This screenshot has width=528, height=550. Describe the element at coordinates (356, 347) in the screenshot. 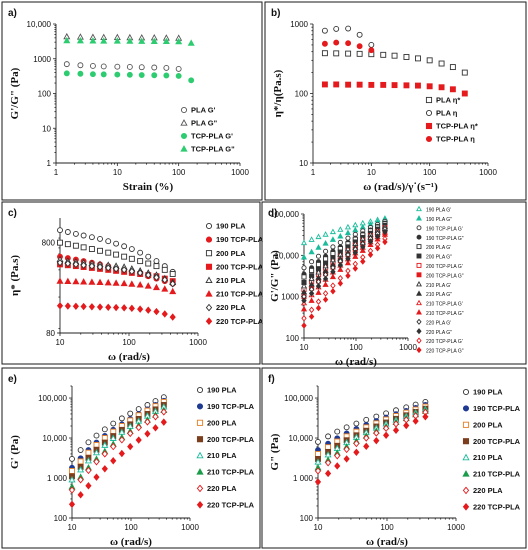

I see `panel-d-x-tick-label: 100` at that location.